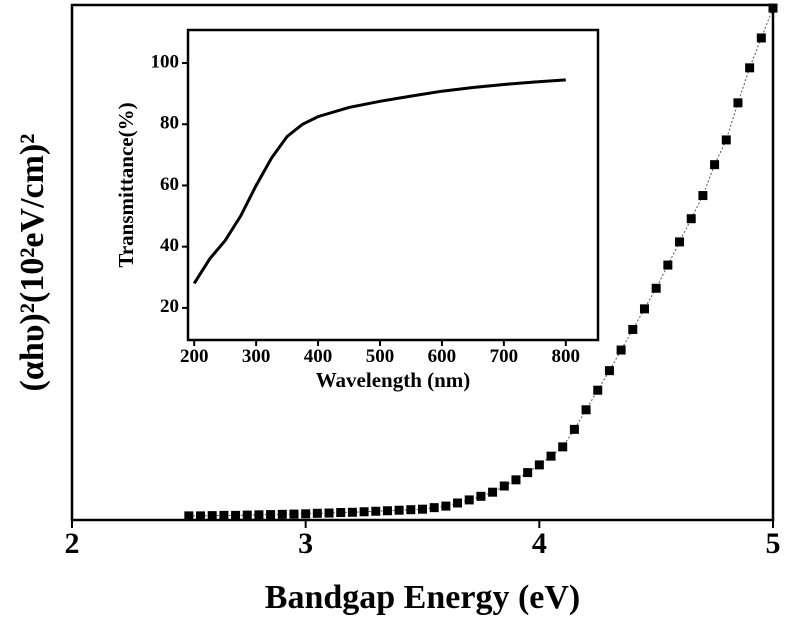 This screenshot has width=785, height=622. I want to click on x-tick-label: 4, so click(539, 543).